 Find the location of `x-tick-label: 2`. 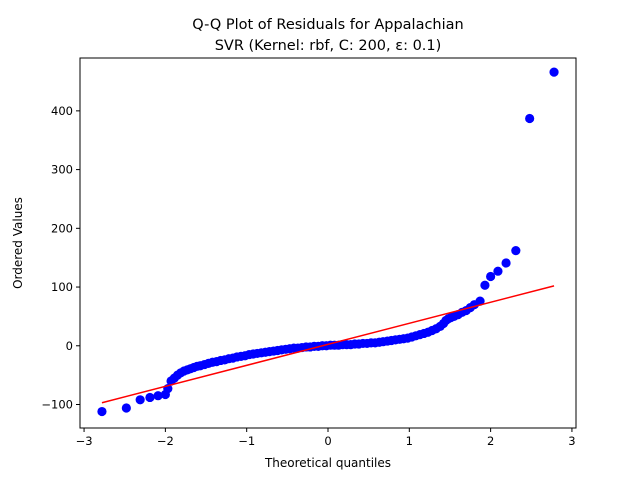

x-tick-label: 2 is located at coordinates (490, 441).